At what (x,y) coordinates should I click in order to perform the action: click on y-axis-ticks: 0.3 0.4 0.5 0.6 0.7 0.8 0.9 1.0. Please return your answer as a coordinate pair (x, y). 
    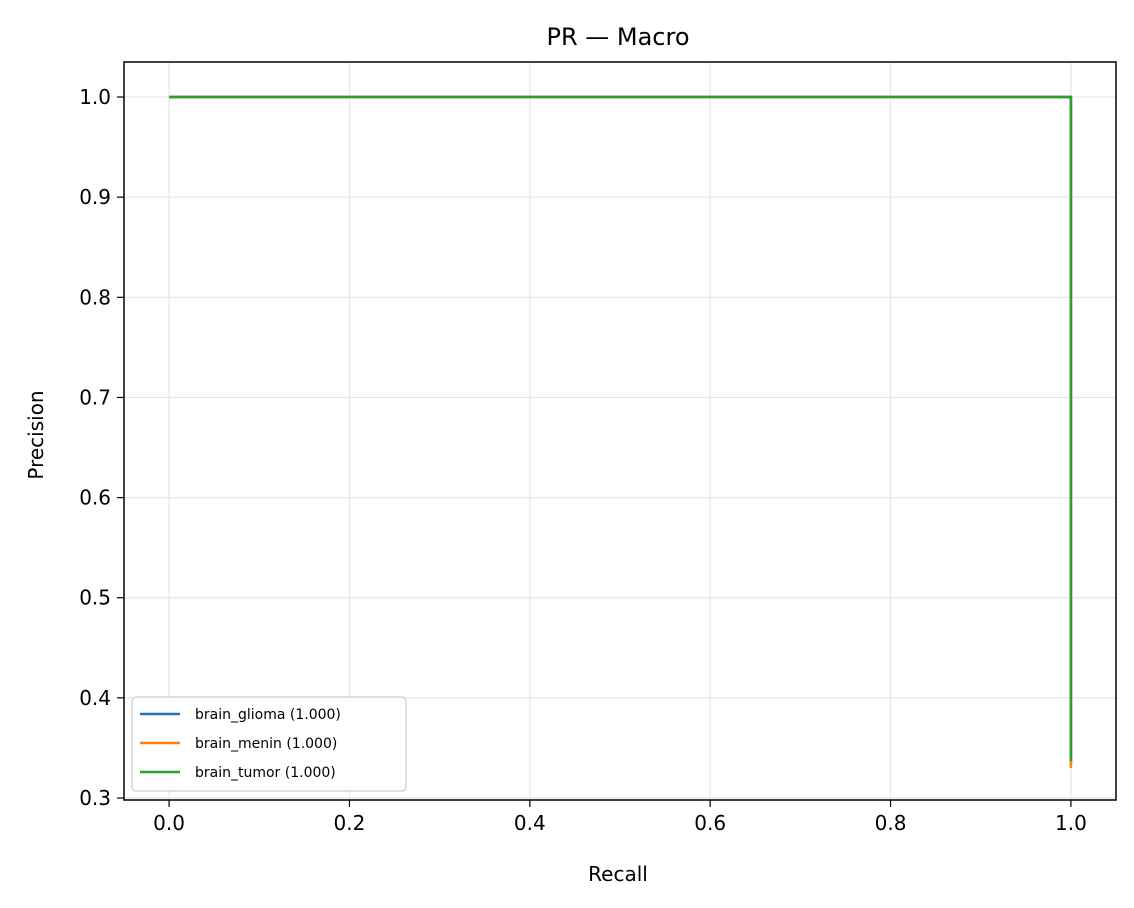
    Looking at the image, I should click on (101, 447).